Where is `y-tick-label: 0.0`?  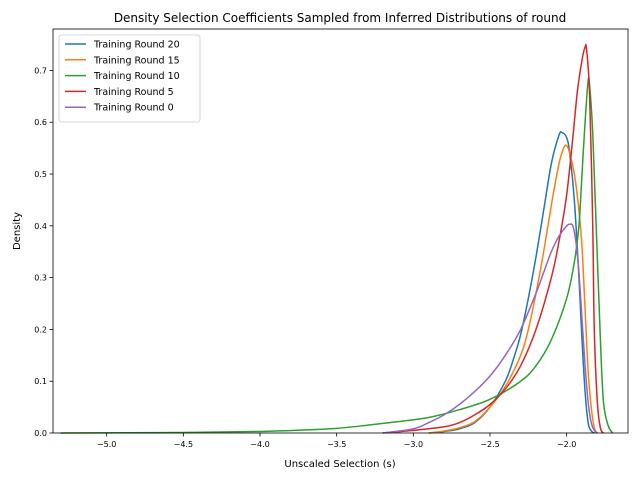
y-tick-label: 0.0 is located at coordinates (40, 433).